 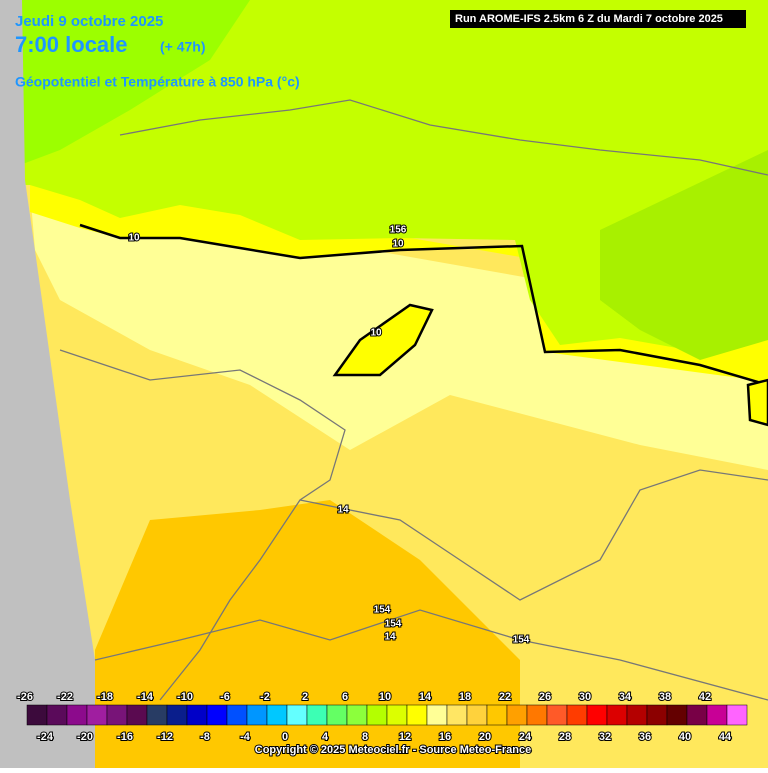 I want to click on colorbar-label: 24, so click(x=525, y=737).